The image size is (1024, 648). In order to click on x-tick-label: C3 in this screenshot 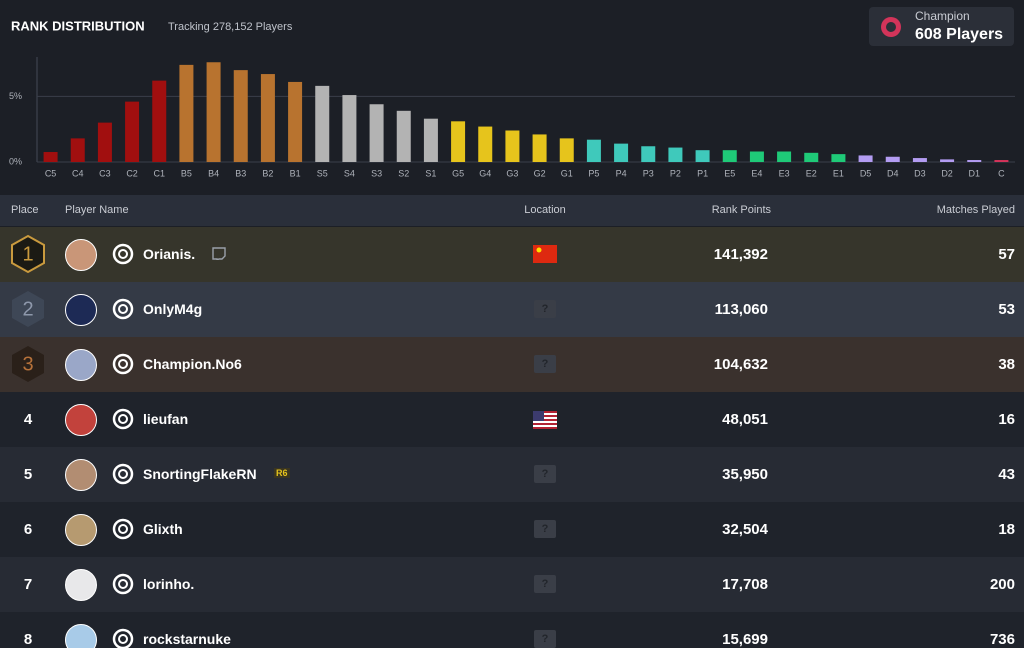, I will do `click(105, 173)`.